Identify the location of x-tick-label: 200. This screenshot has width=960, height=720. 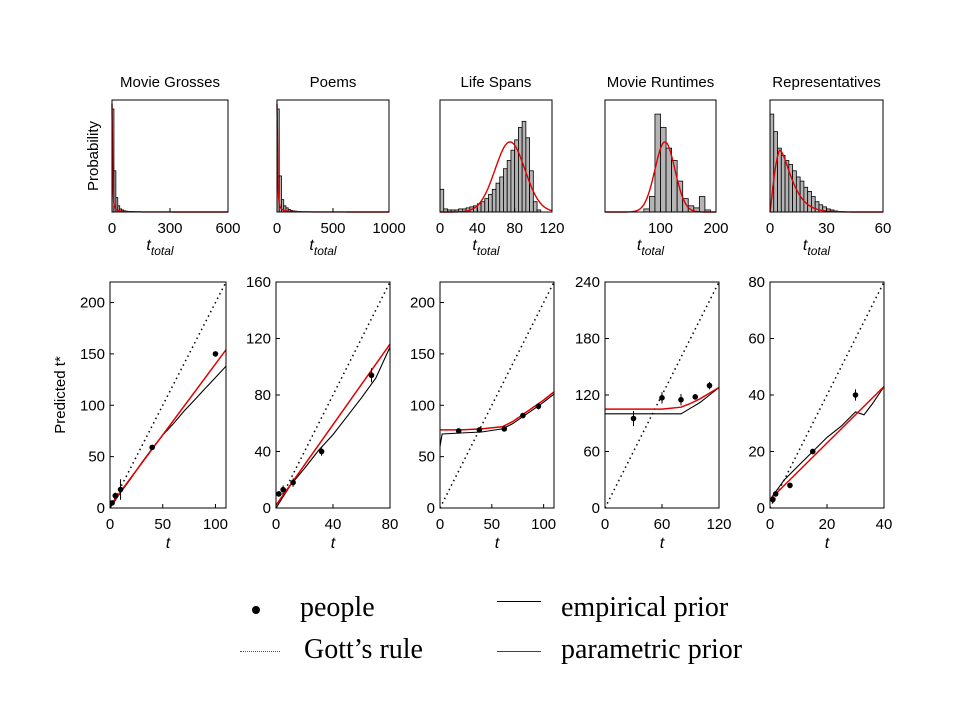
(715, 228).